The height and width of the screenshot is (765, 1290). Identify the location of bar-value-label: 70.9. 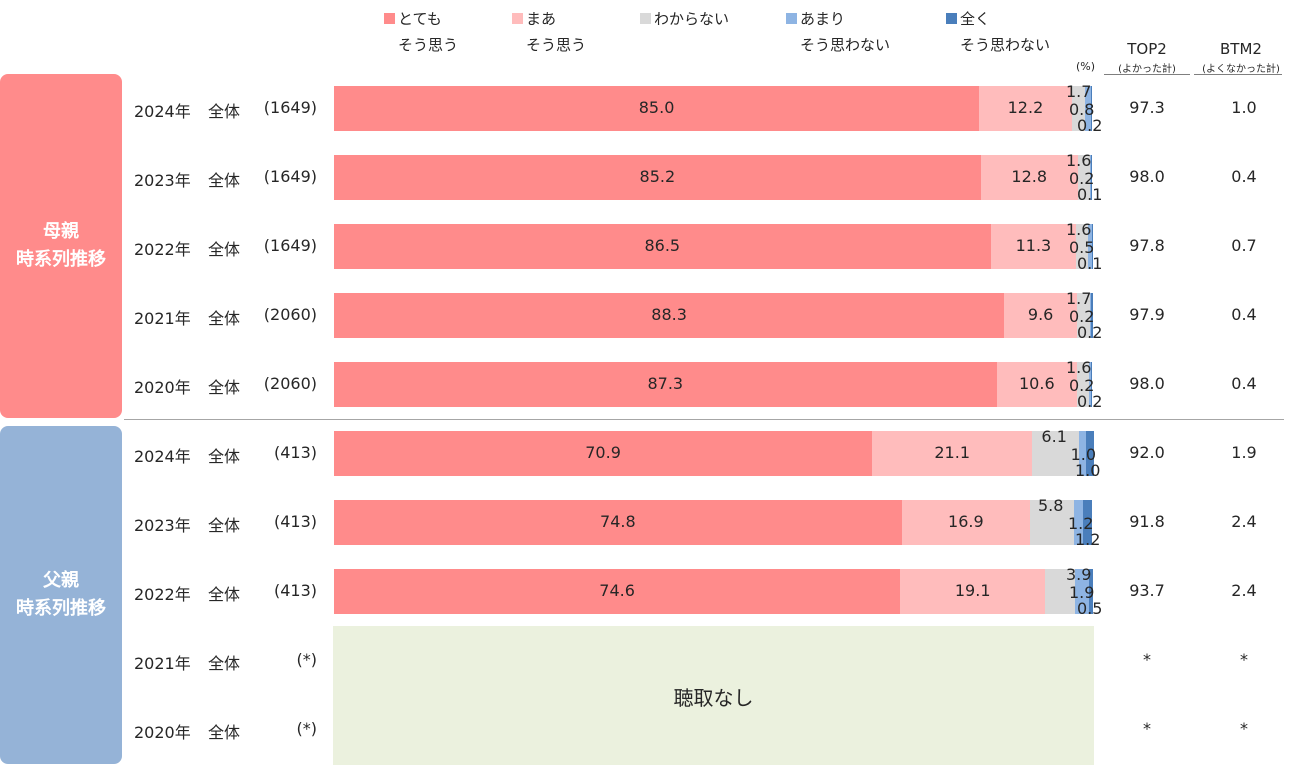
(603, 452).